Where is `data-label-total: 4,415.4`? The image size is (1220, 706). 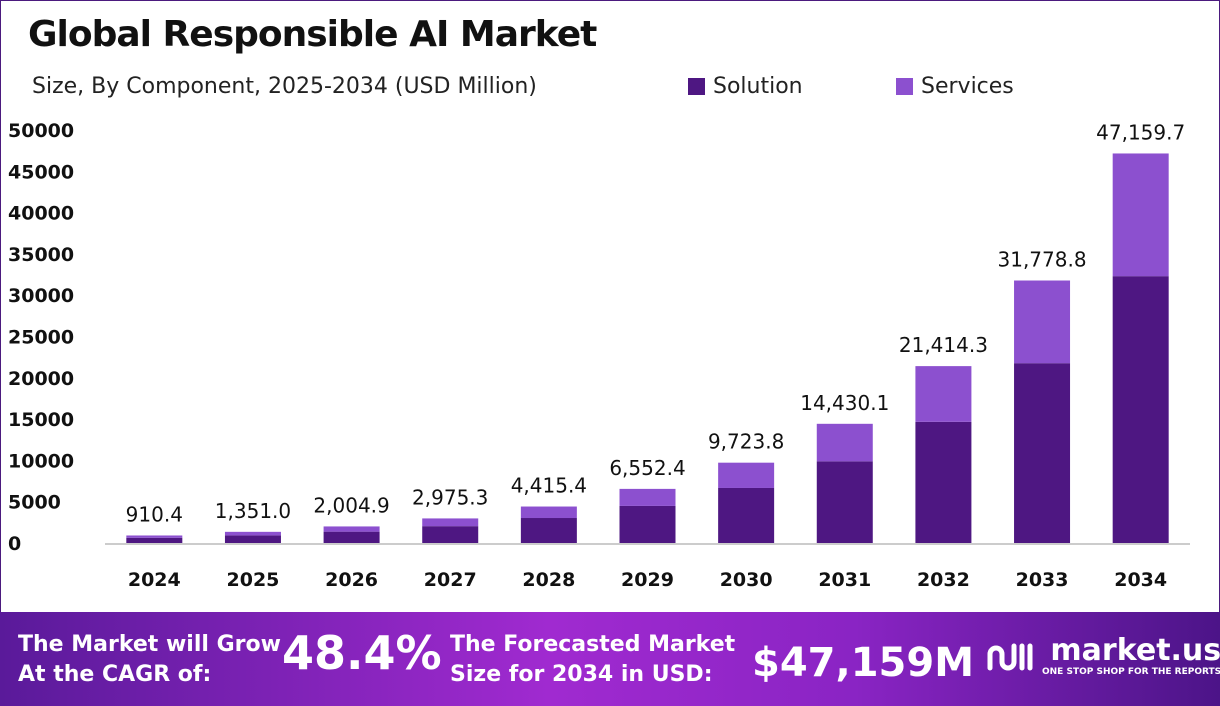 data-label-total: 4,415.4 is located at coordinates (549, 486).